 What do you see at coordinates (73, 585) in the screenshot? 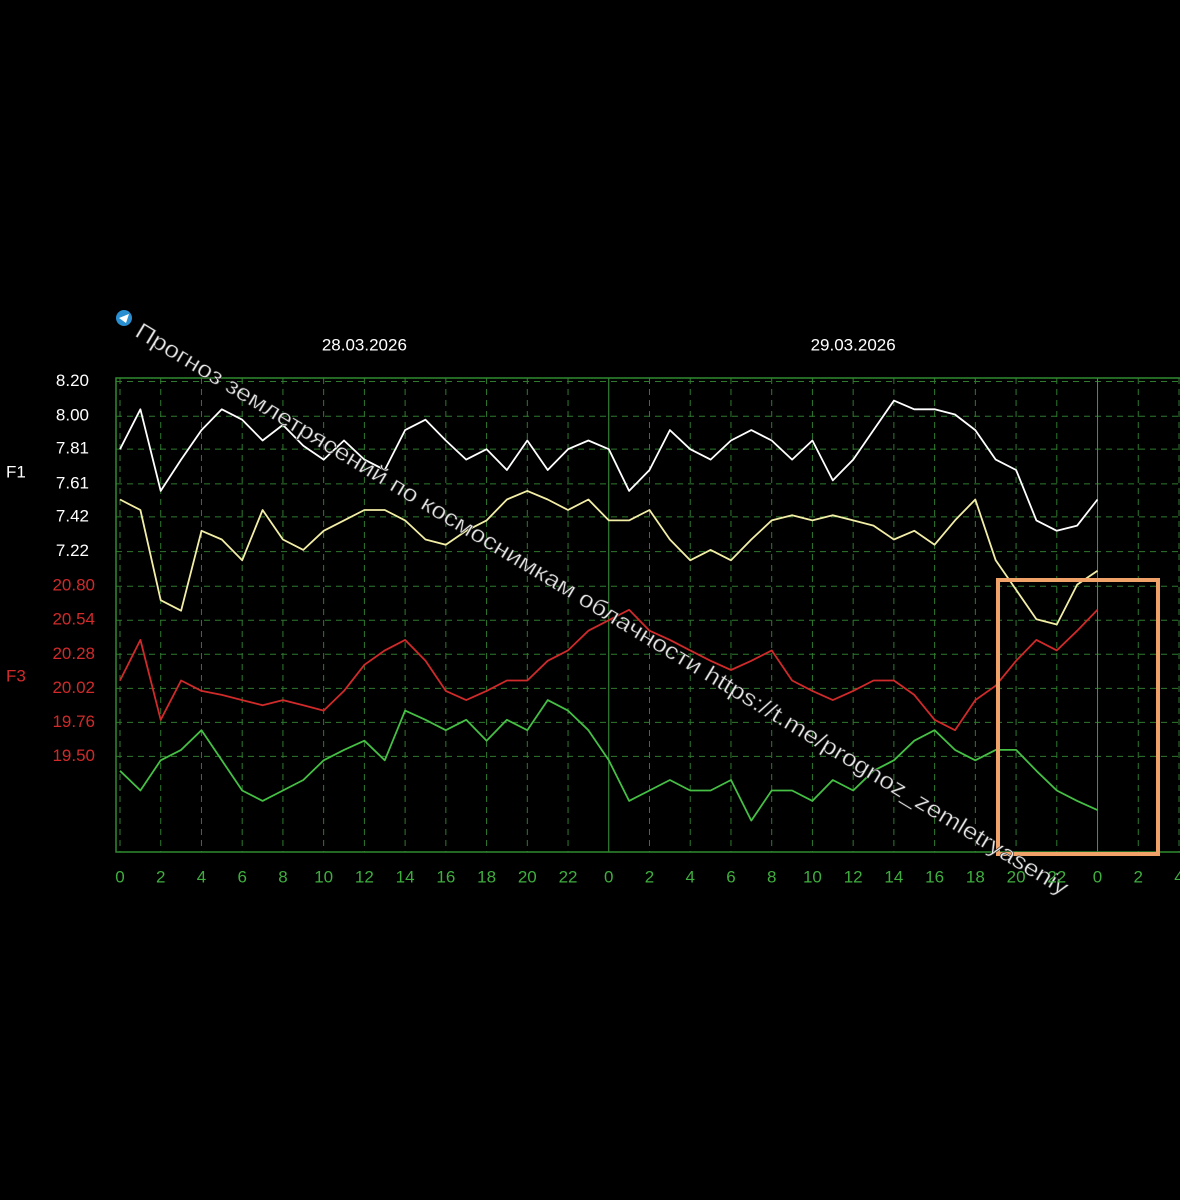
I see `y2-tick-label: 20.80` at bounding box center [73, 585].